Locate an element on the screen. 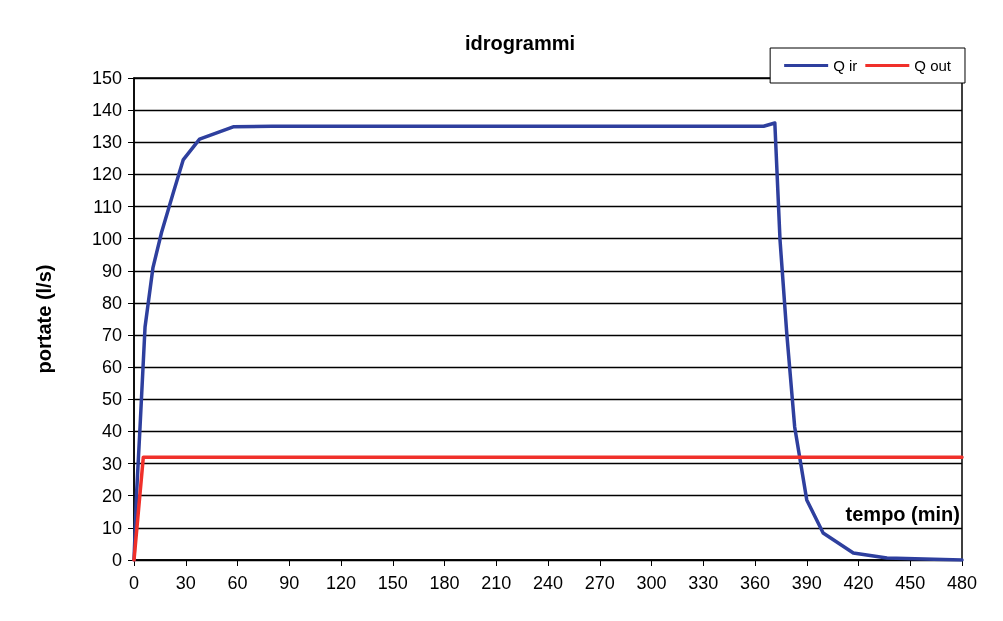 The width and height of the screenshot is (1003, 621). x-tick-label: 0 is located at coordinates (134, 583).